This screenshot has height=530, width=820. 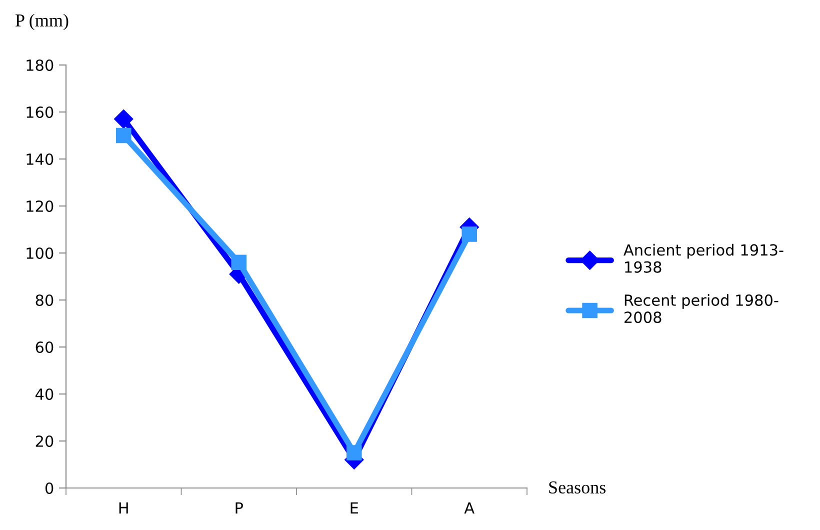 What do you see at coordinates (40, 206) in the screenshot?
I see `y-tick-label: 120` at bounding box center [40, 206].